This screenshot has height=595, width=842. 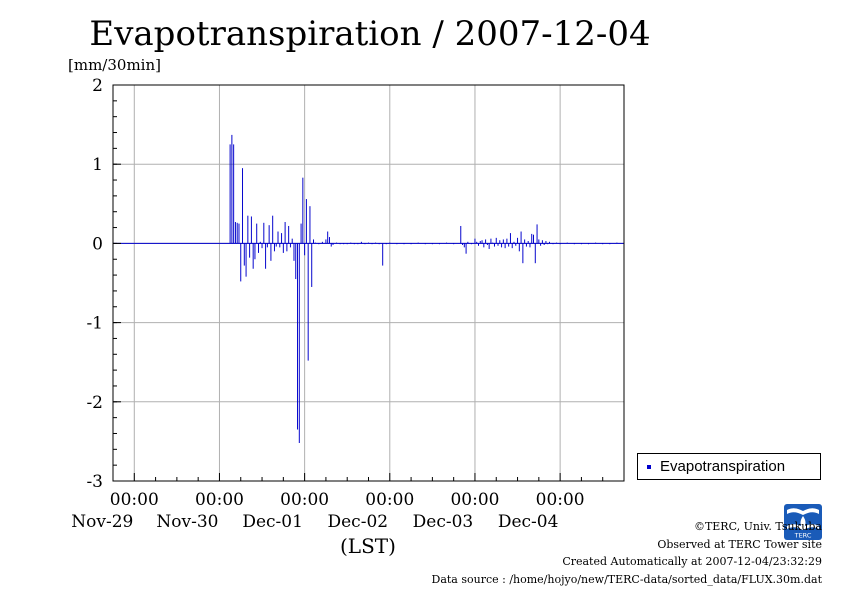 What do you see at coordinates (757, 526) in the screenshot?
I see `footer-copyright: ©TERC, Univ. Tsukuba` at bounding box center [757, 526].